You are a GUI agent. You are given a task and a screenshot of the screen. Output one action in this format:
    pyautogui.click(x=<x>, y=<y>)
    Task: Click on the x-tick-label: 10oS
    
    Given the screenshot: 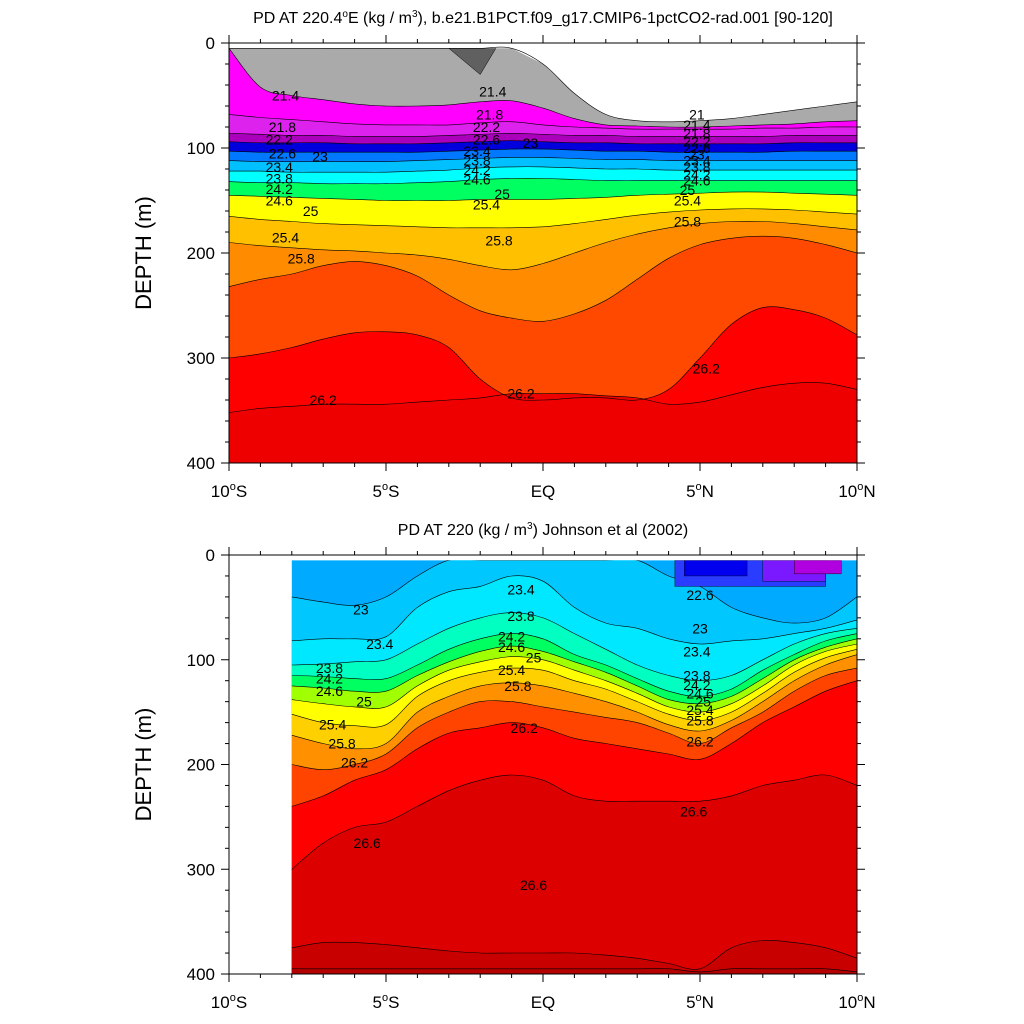 What is the action you would take?
    pyautogui.click(x=229, y=491)
    